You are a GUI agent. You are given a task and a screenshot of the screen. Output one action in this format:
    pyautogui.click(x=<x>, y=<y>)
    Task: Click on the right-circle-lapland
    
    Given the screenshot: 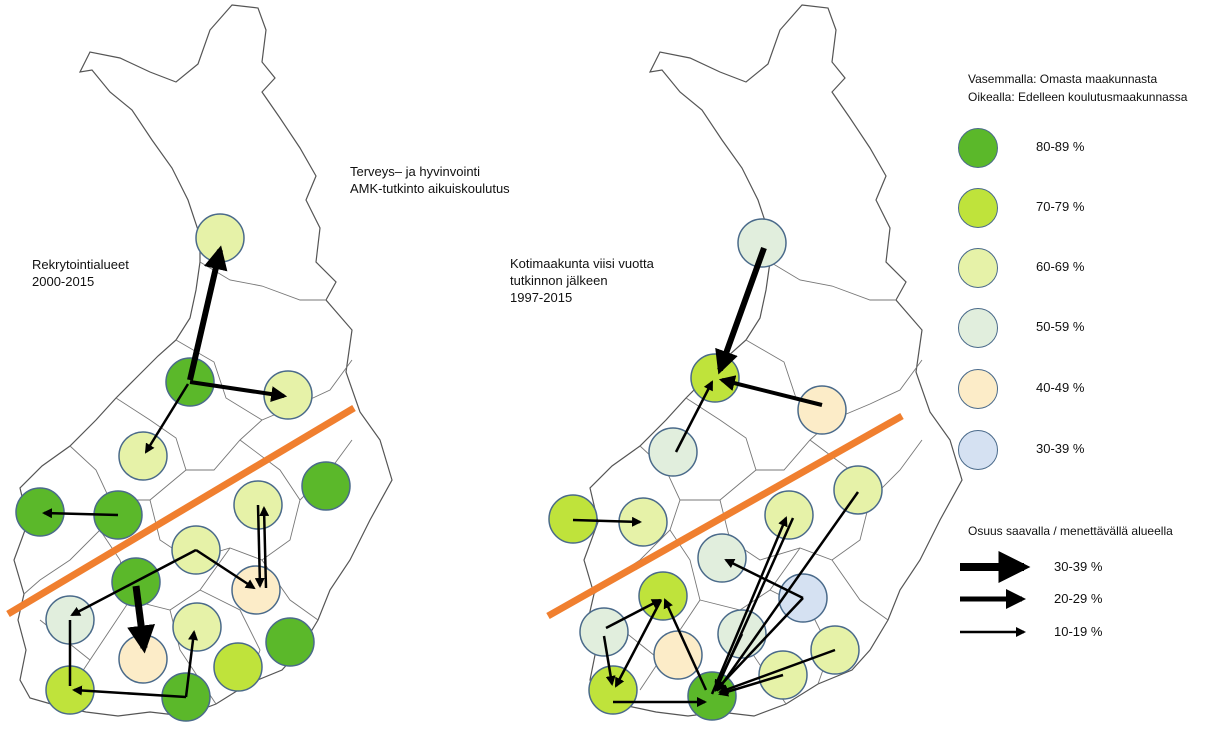 What is the action you would take?
    pyautogui.click(x=762, y=243)
    